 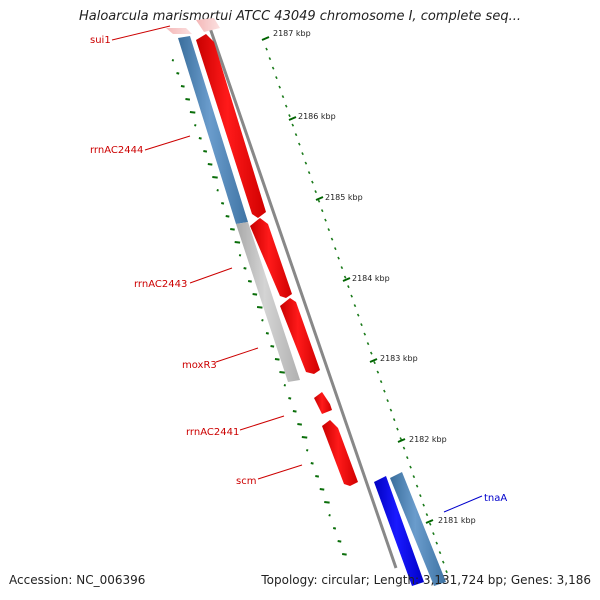 What do you see at coordinates (160, 284) in the screenshot?
I see `gene-label-rrnAC2443: rrnAC2443` at bounding box center [160, 284].